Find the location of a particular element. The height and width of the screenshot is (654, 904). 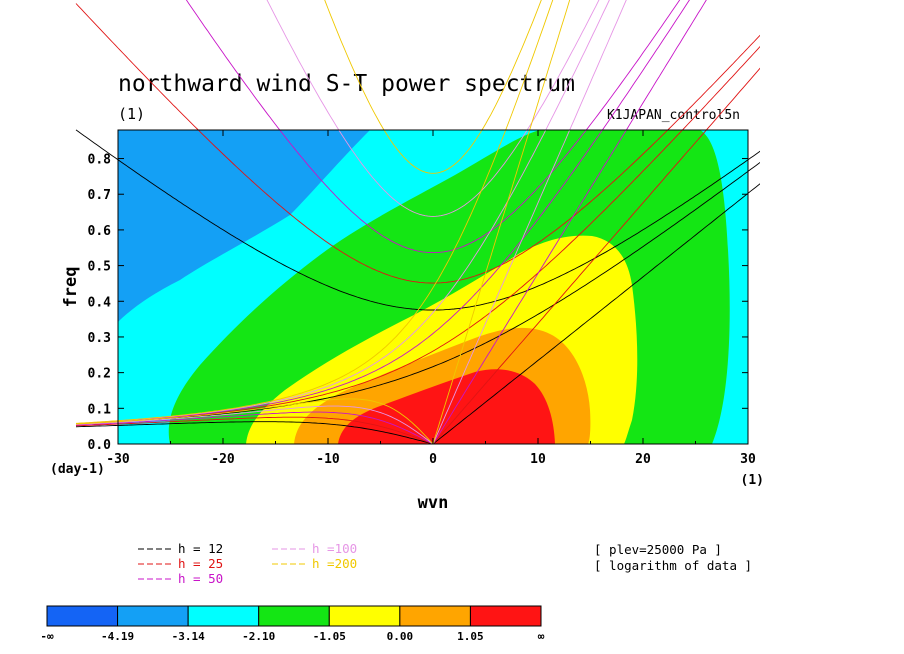

y-unit-label: (day-1) is located at coordinates (77, 469).